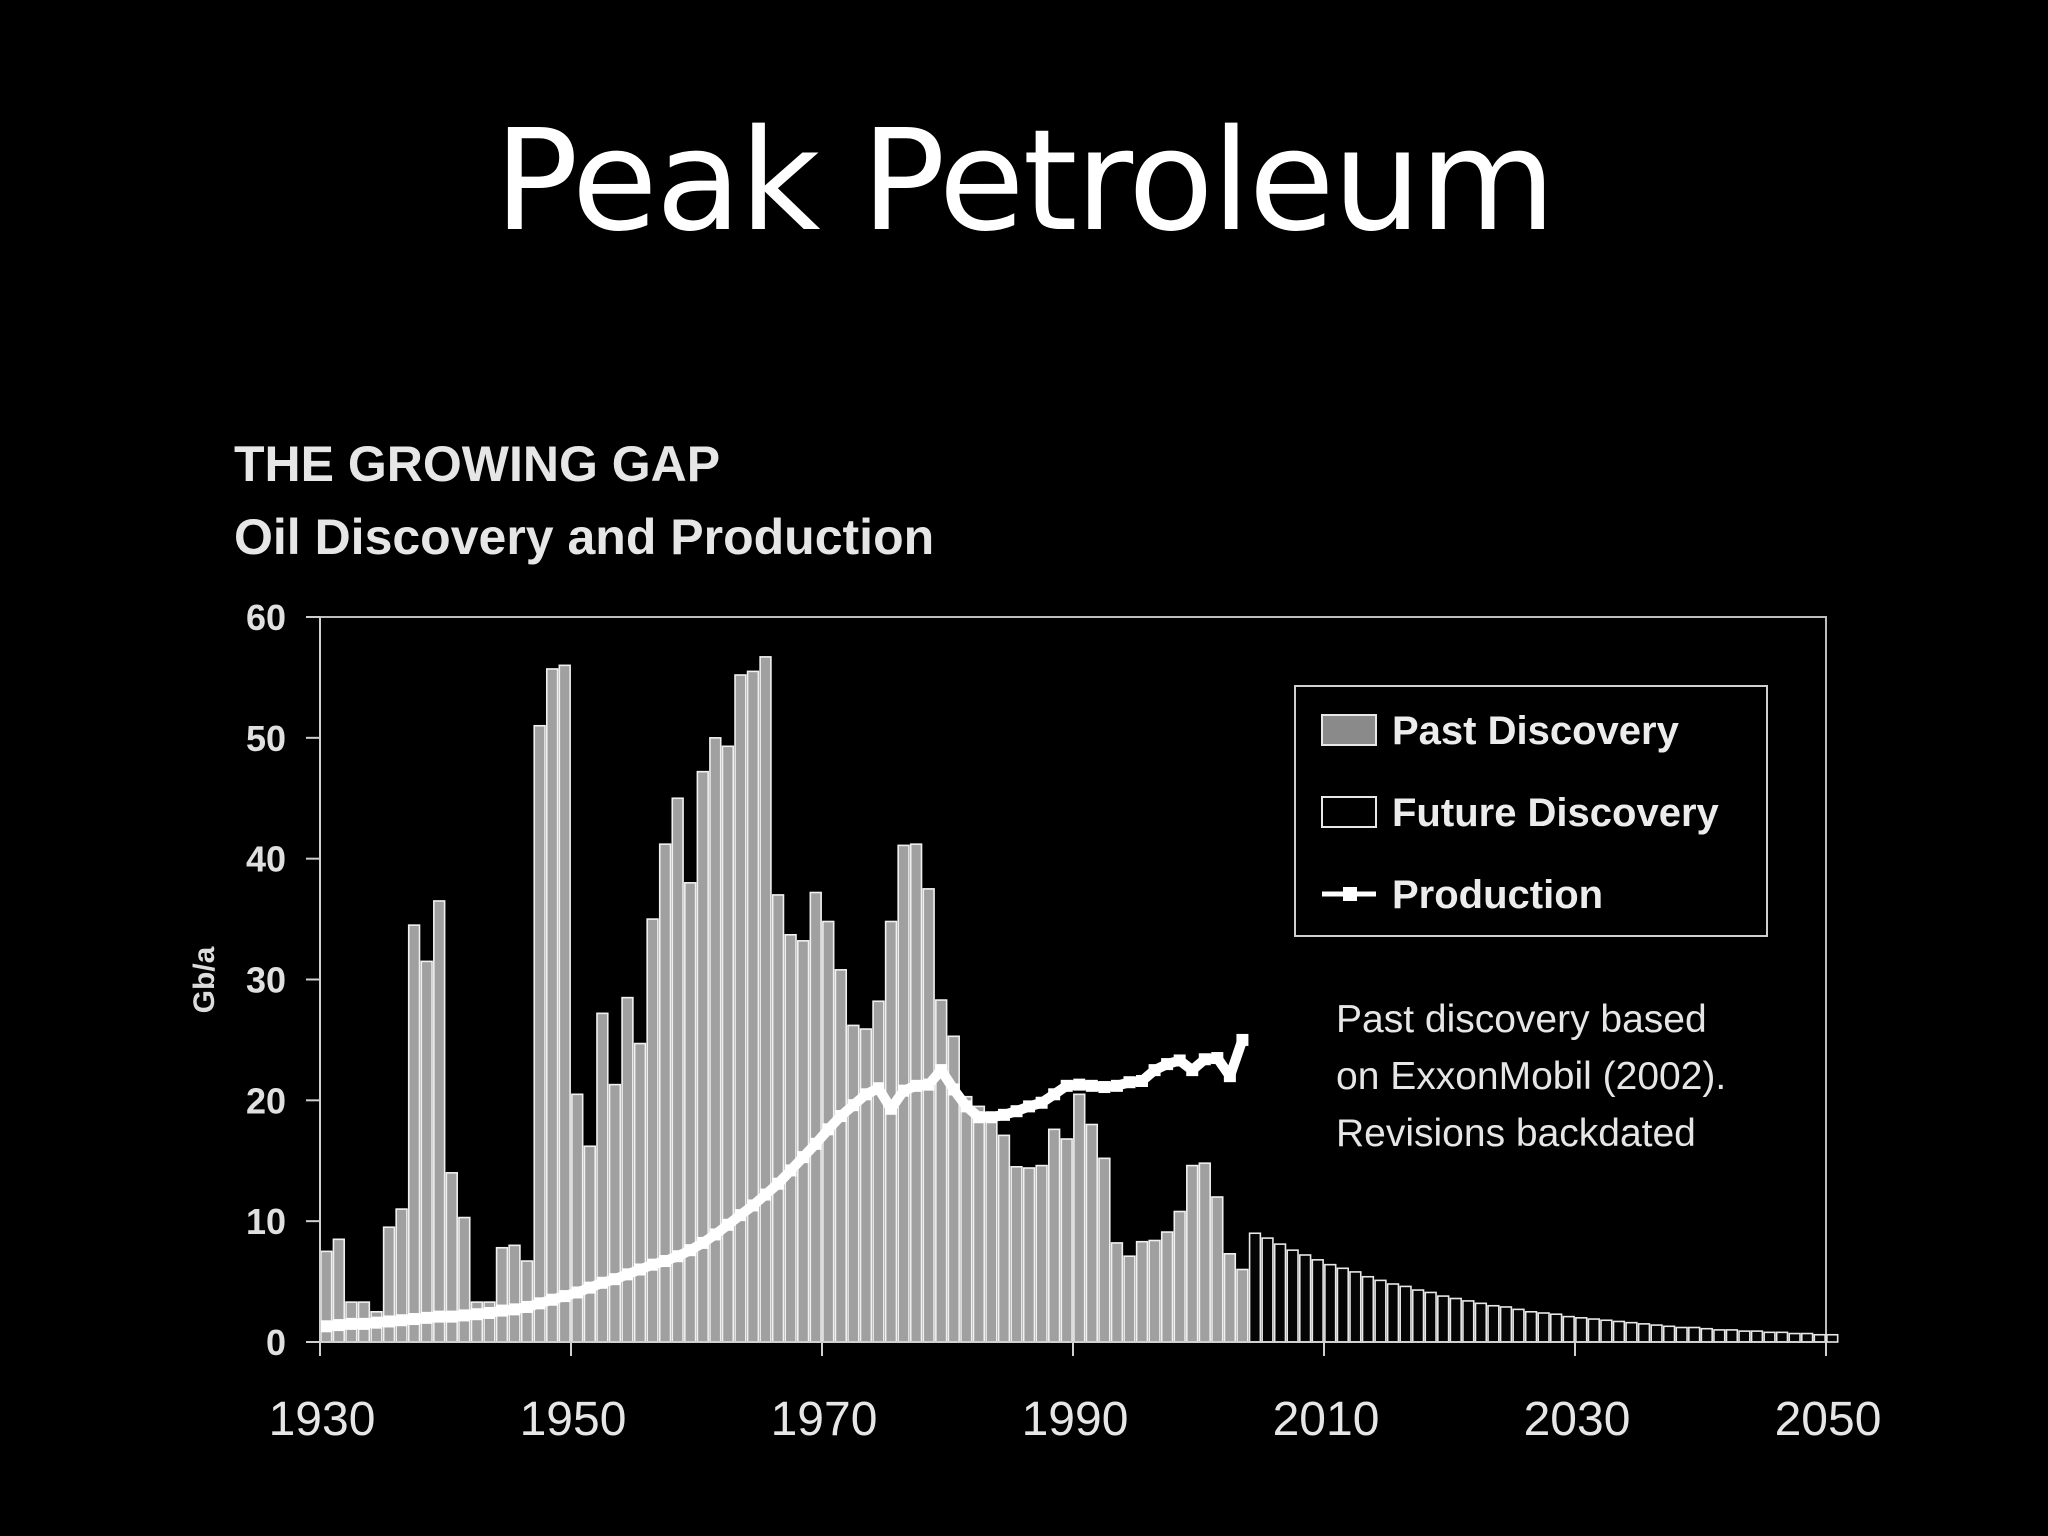 The height and width of the screenshot is (1536, 2048). I want to click on chart-subtitle: Oil Discovery and Production, so click(584, 537).